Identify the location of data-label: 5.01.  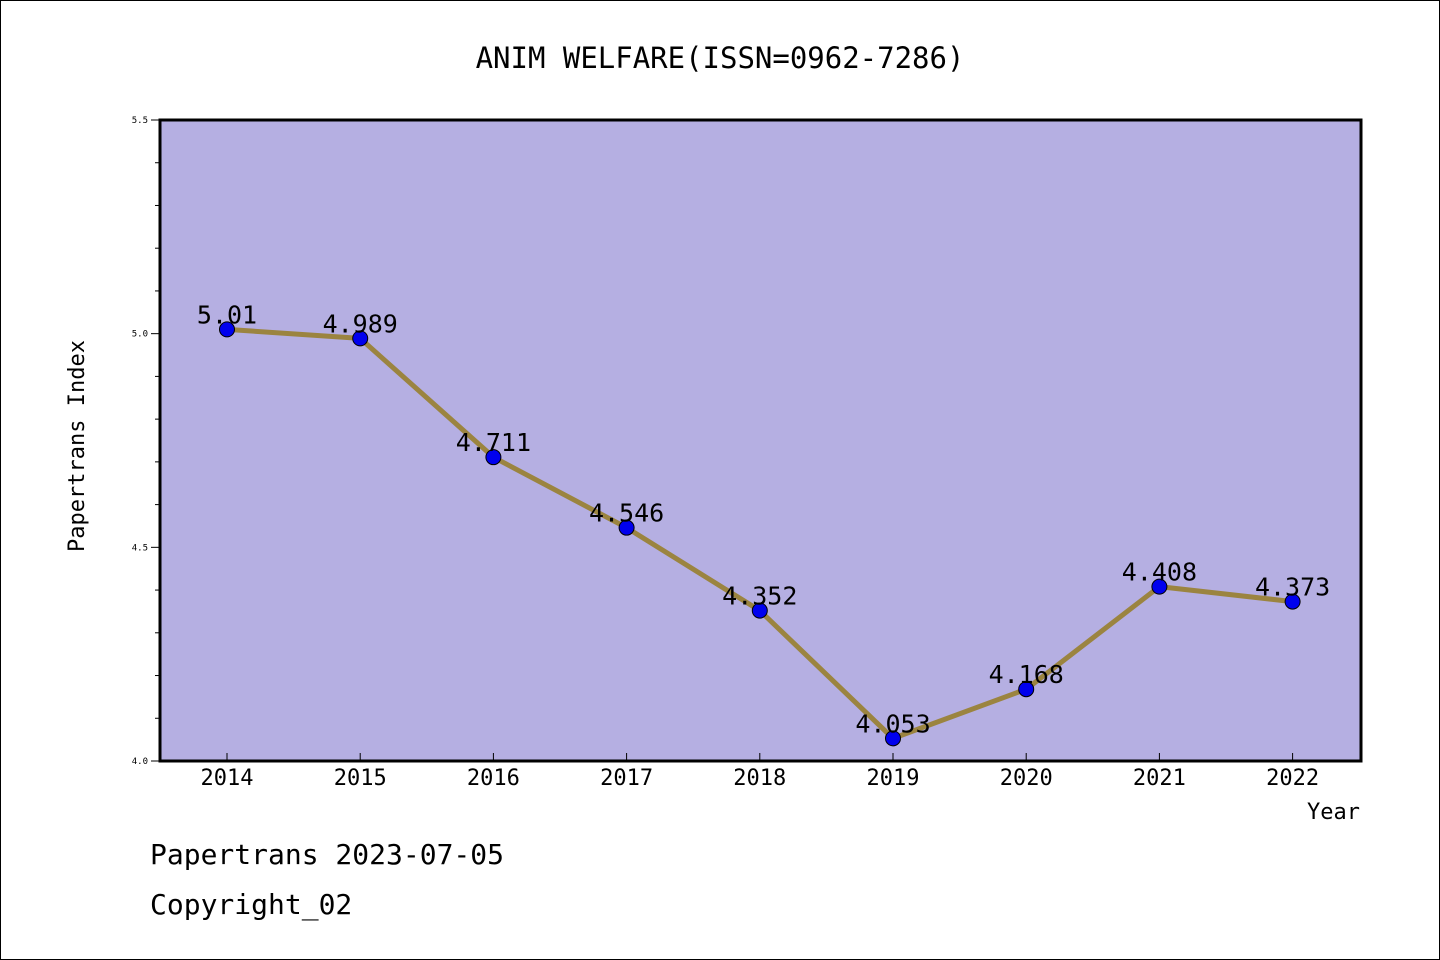
(227, 314).